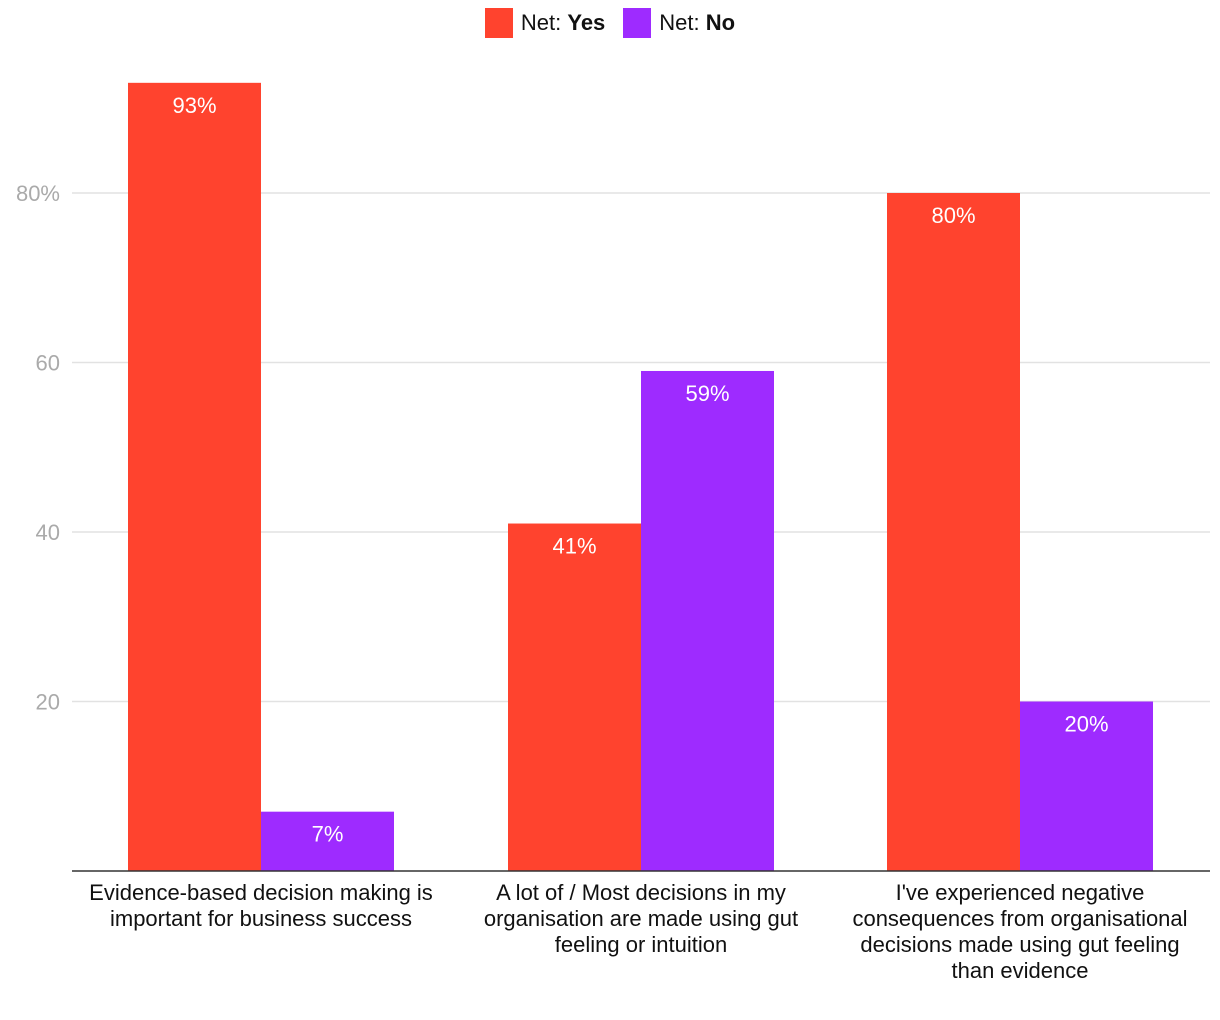 Image resolution: width=1220 pixels, height=1020 pixels. I want to click on bar-label-no-2: 59%, so click(707, 393).